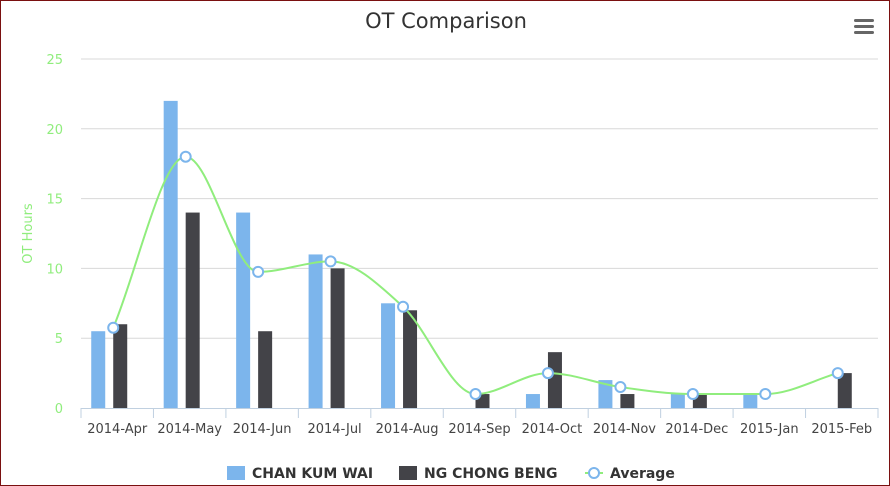  I want to click on legend-swatch-ng-chong-beng, so click(408, 473).